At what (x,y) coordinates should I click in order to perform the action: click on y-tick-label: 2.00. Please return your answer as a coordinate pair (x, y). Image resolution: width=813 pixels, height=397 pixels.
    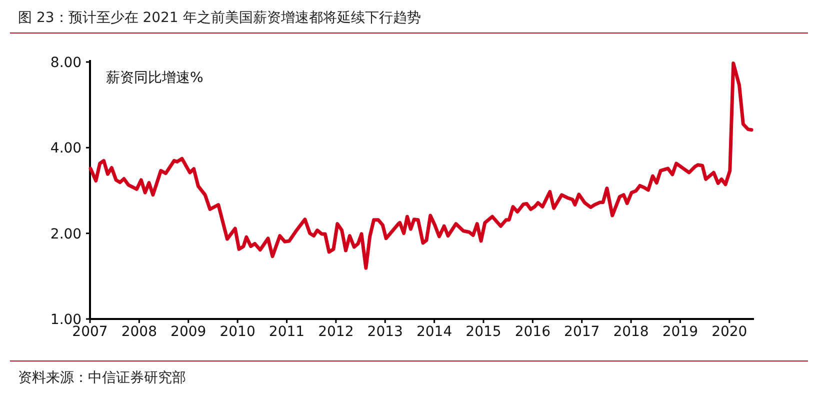
    Looking at the image, I should click on (66, 234).